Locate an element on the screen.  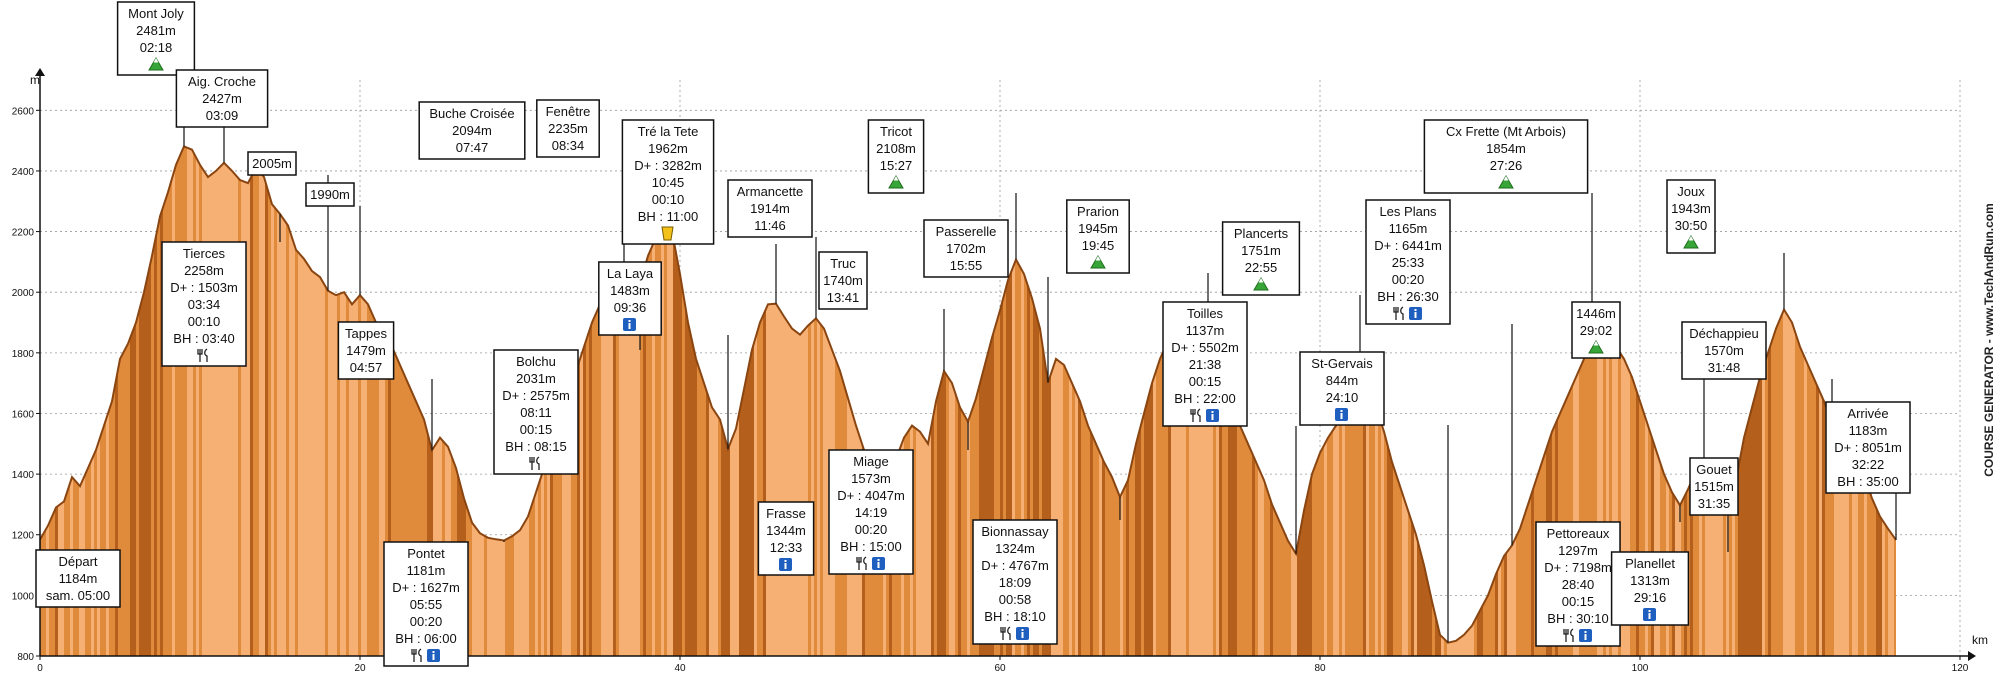
waypoint-text: 1183m is located at coordinates (1868, 430).